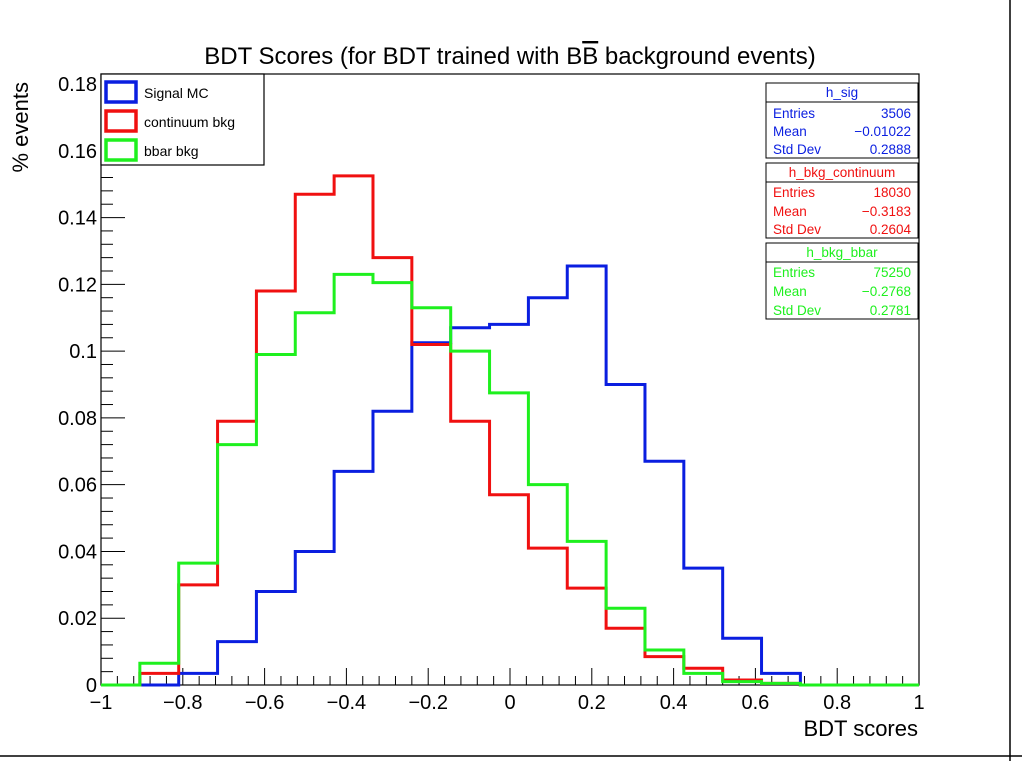  I want to click on legend-entry-continuum-bkg: continuum bkg, so click(169, 121).